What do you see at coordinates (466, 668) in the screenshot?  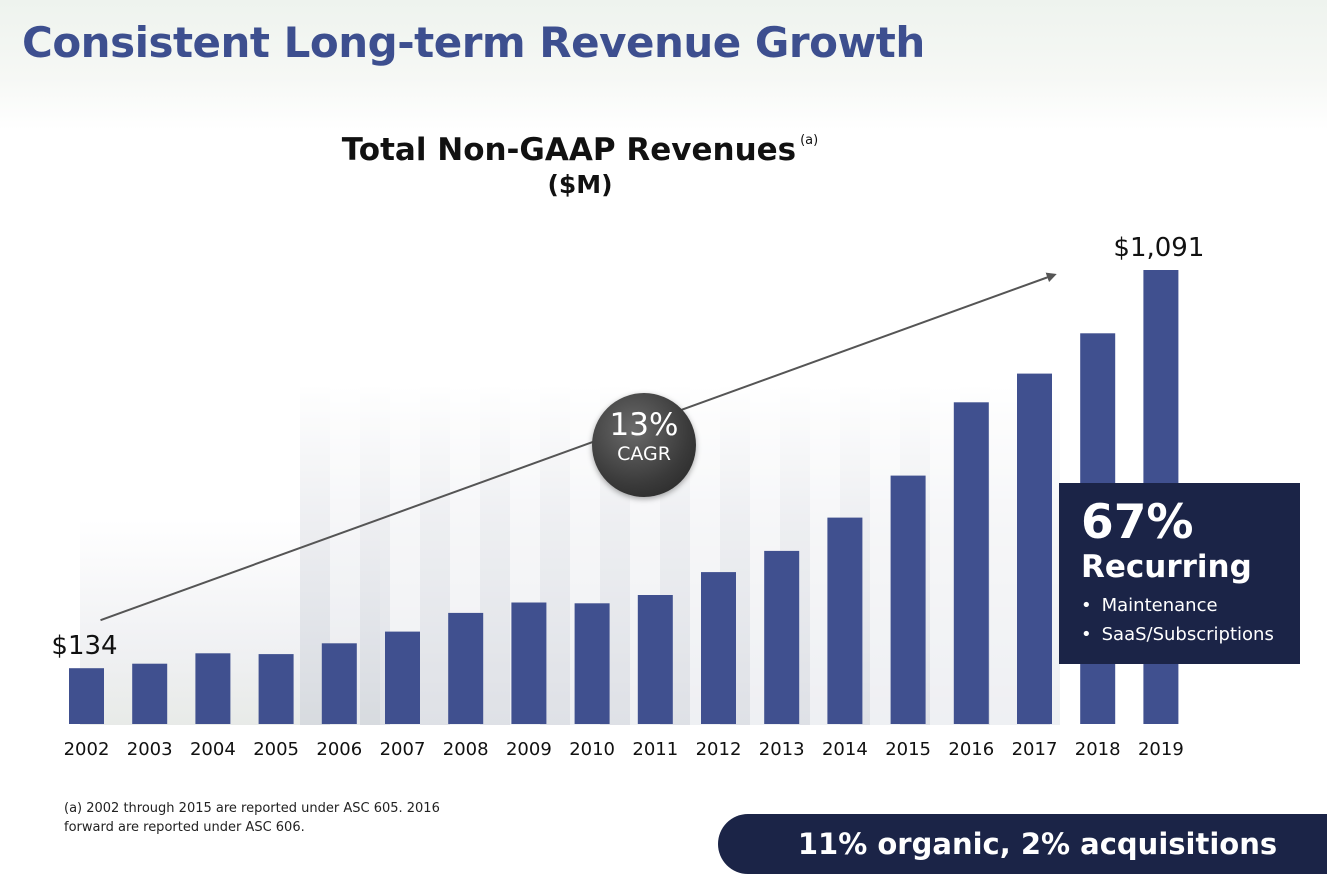 I see `bar-2008` at bounding box center [466, 668].